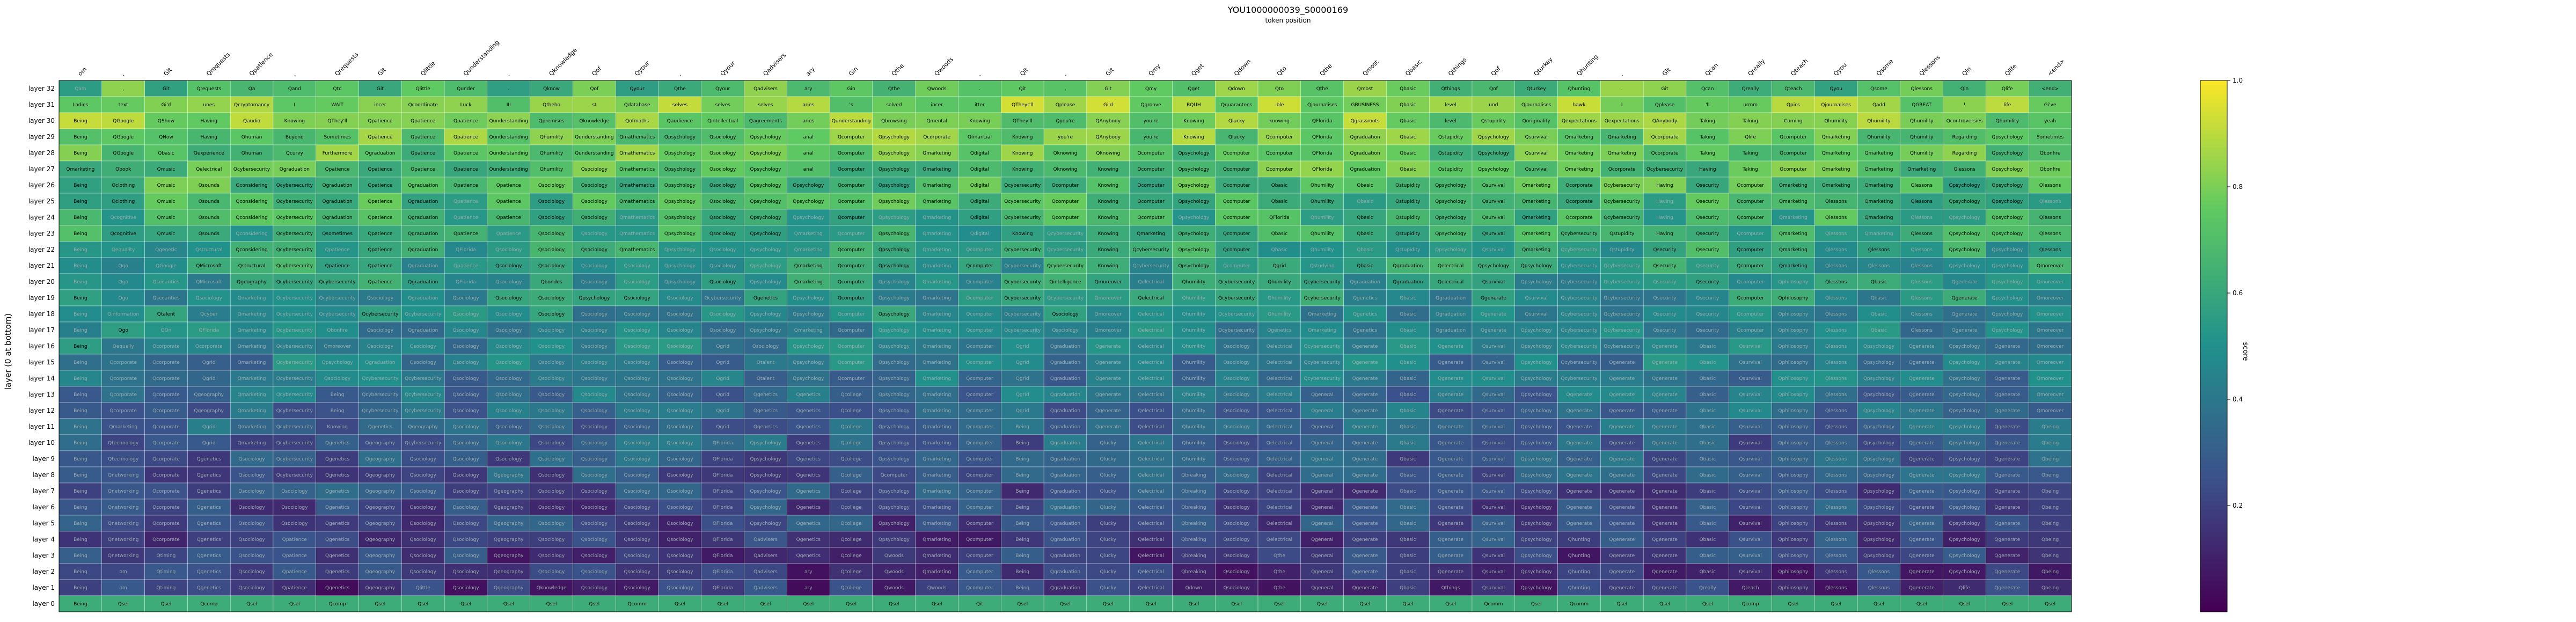 This screenshot has width=2576, height=622. I want to click on x-tick-label: Qlessons, so click(1930, 65).